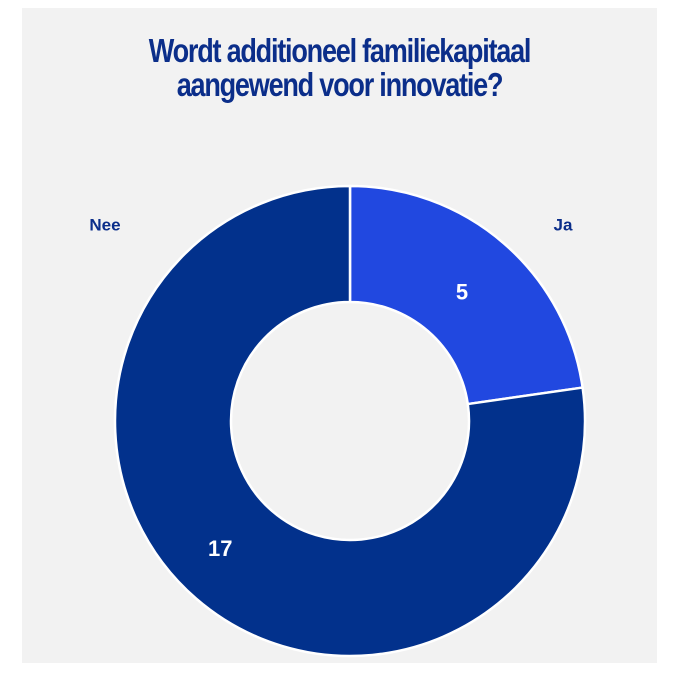 This screenshot has width=681, height=675. I want to click on category-label-nee: Nee, so click(104, 225).